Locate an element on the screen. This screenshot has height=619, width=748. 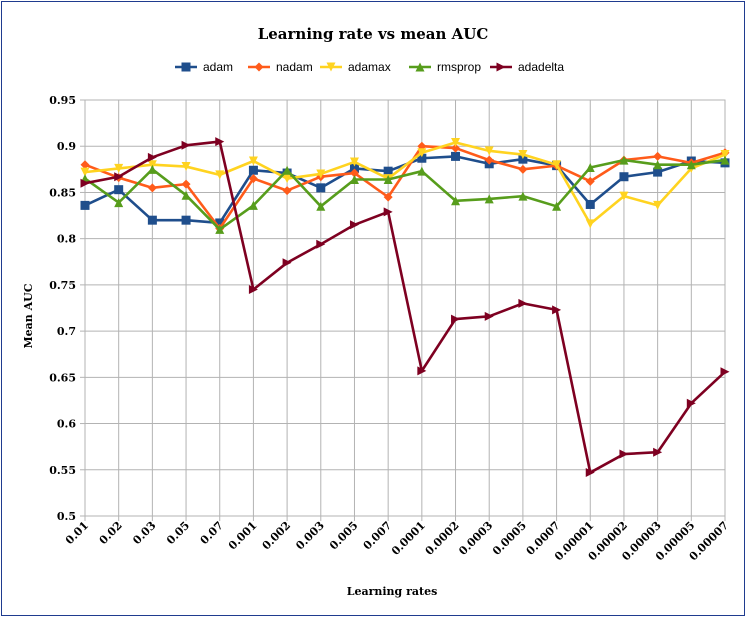
x-tick-label: 0.001 is located at coordinates (243, 536).